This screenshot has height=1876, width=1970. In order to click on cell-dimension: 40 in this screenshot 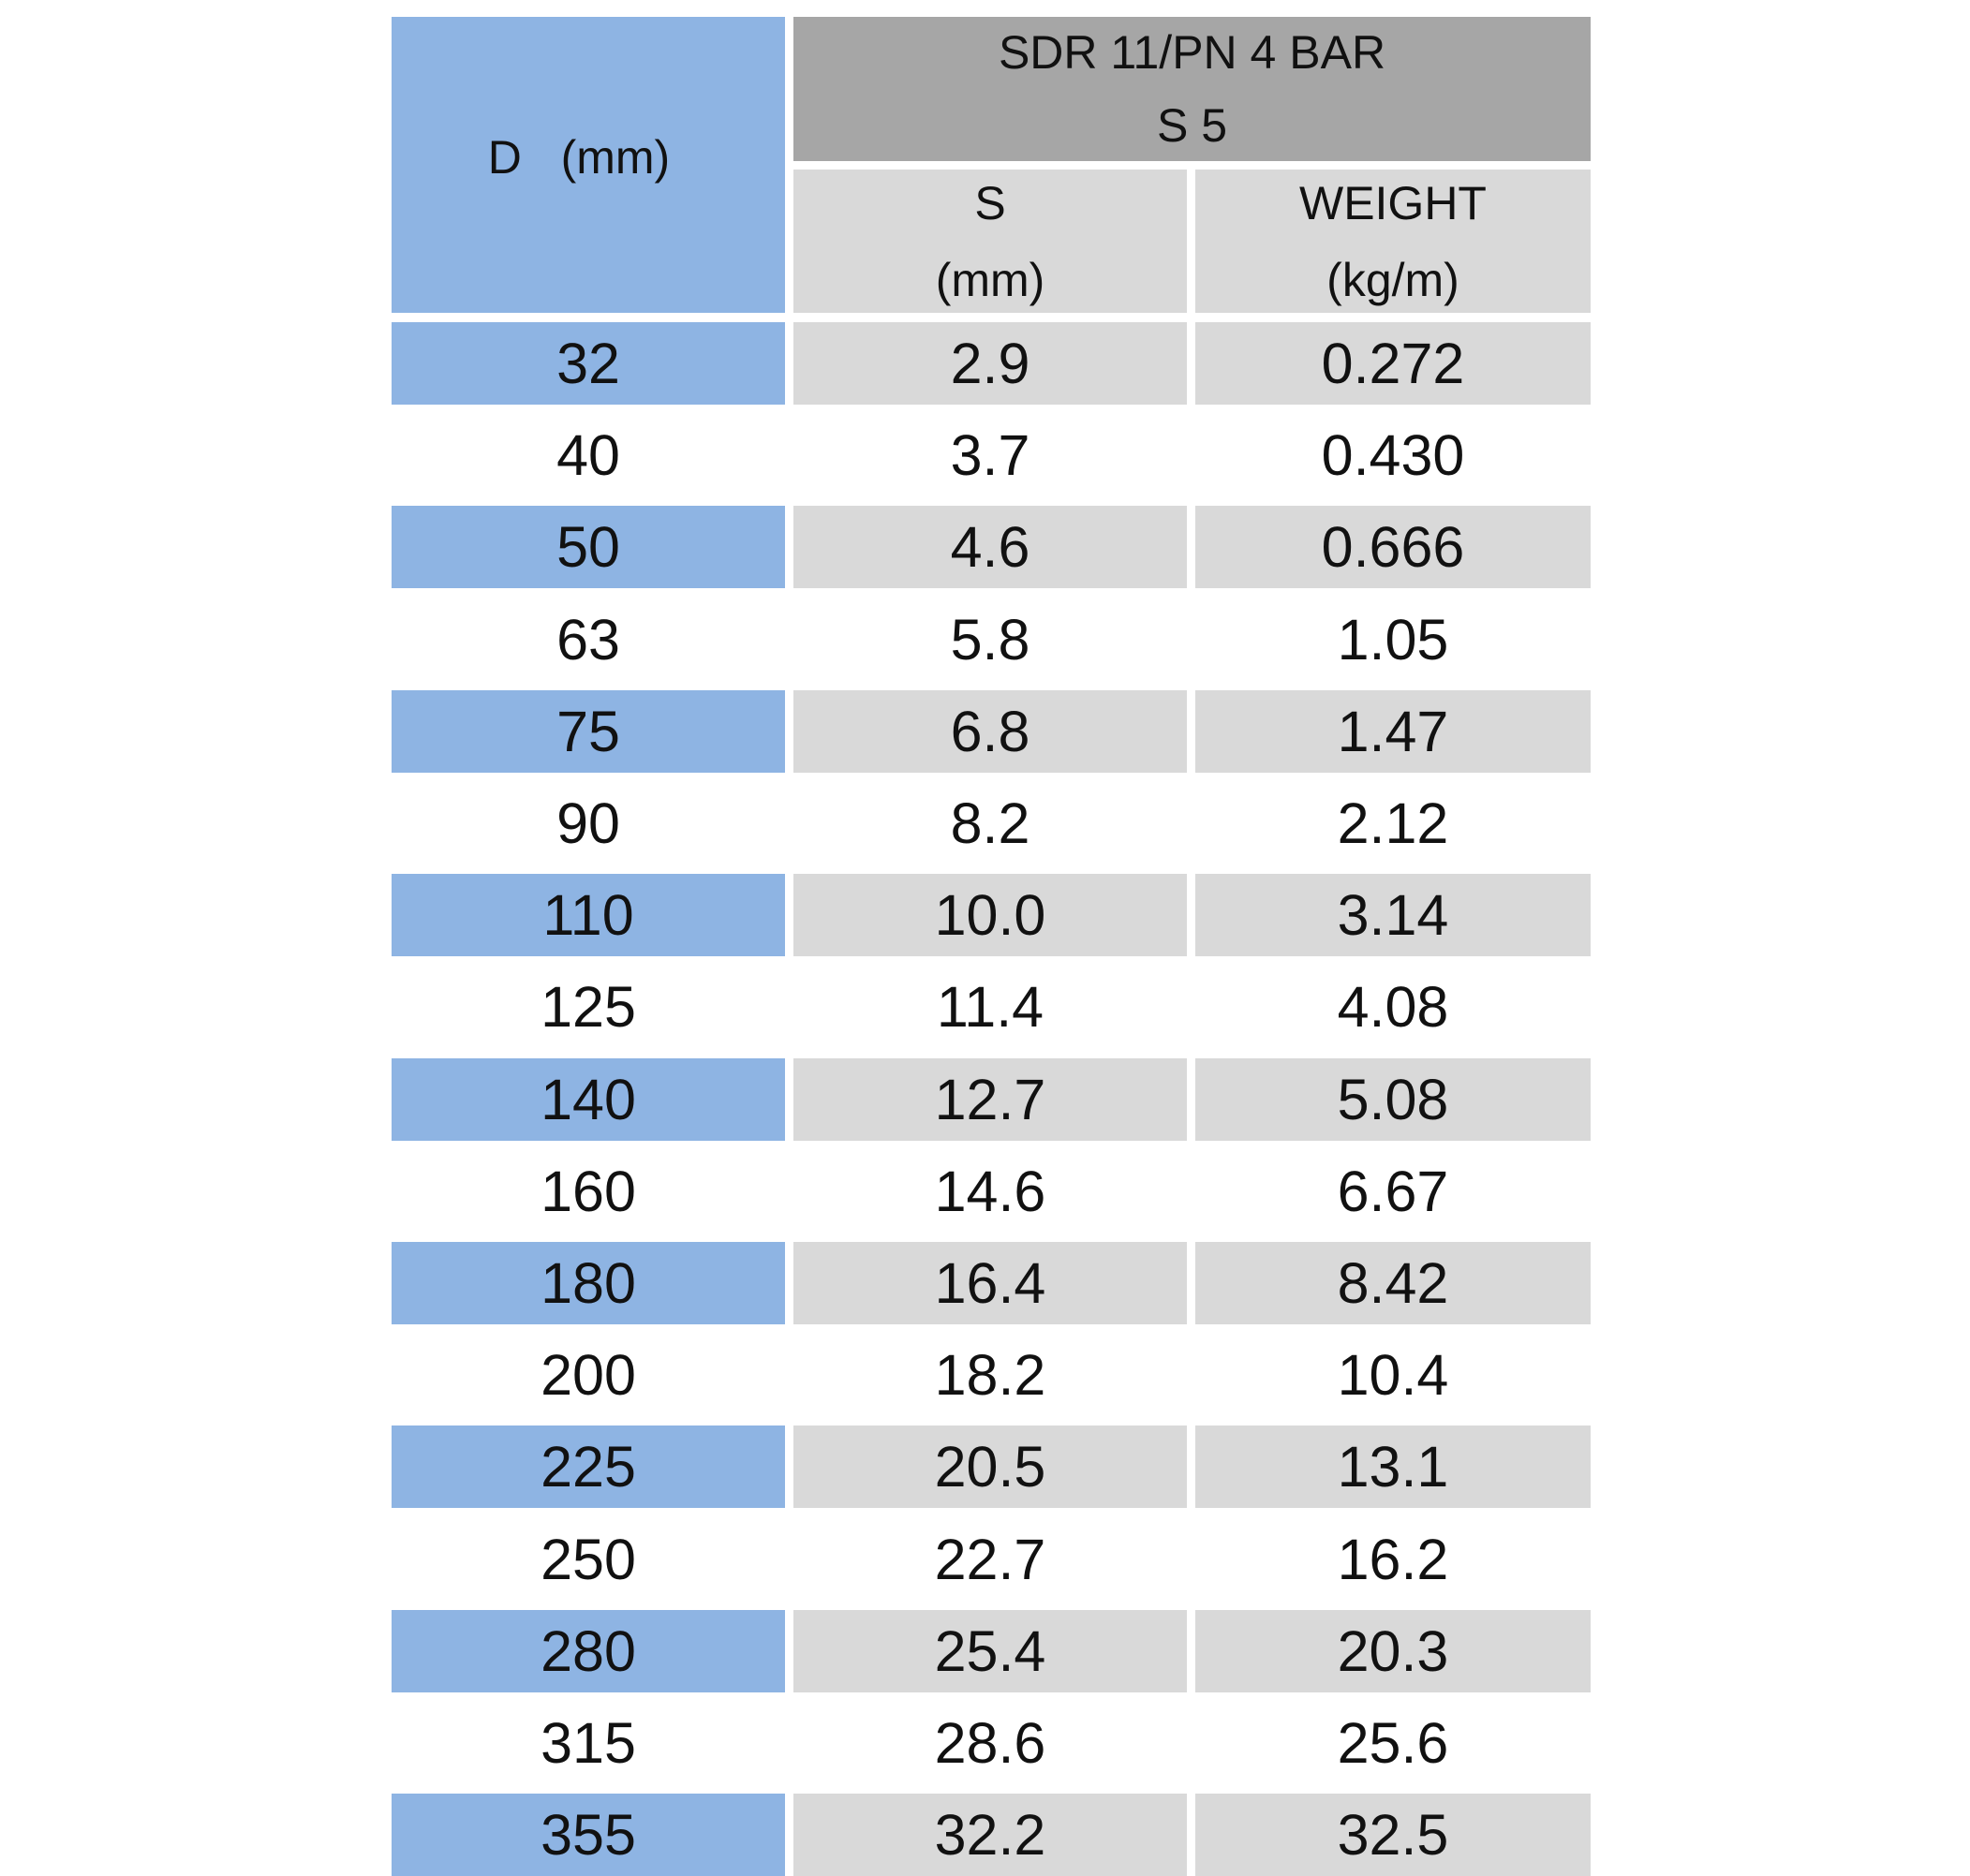, I will do `click(588, 455)`.